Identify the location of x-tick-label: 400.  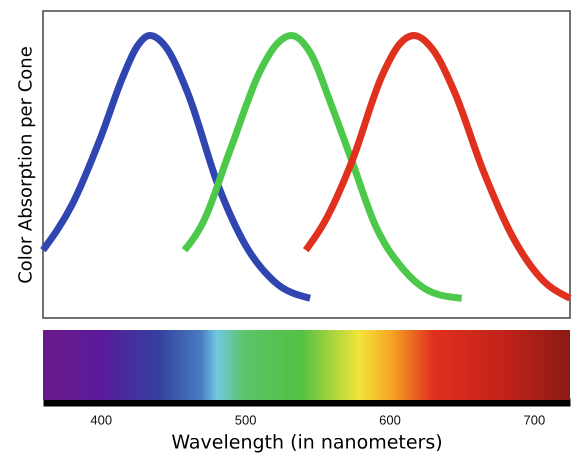
(101, 420).